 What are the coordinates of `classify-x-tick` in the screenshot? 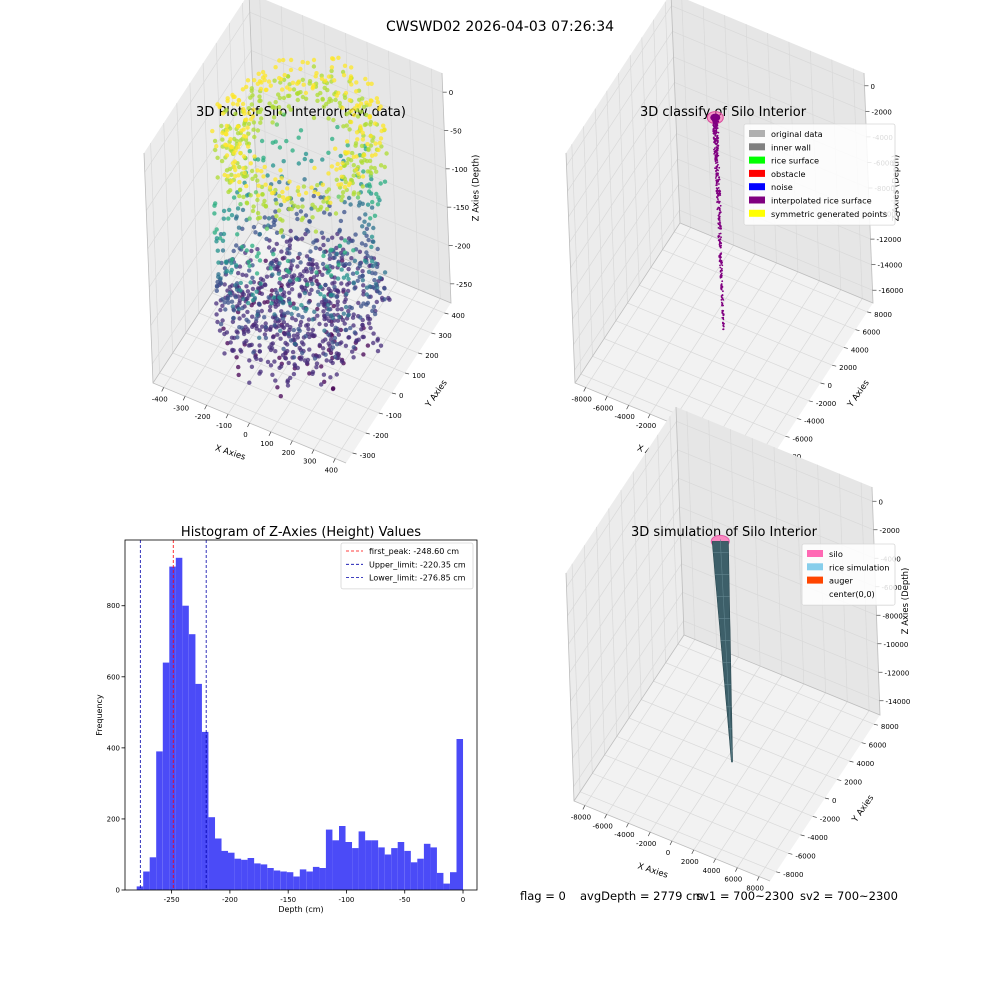 It's located at (627, 407).